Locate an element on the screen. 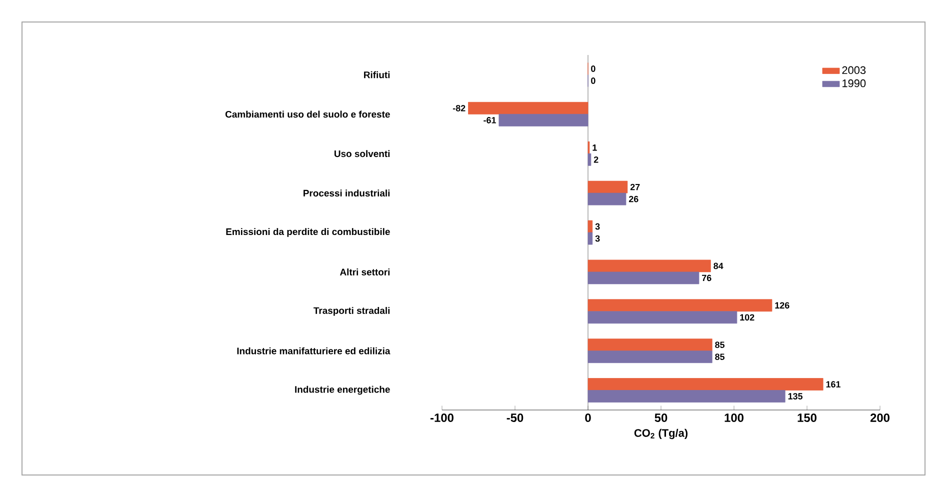 Image resolution: width=942 pixels, height=496 pixels. y-tick-label: Altri settori is located at coordinates (365, 272).